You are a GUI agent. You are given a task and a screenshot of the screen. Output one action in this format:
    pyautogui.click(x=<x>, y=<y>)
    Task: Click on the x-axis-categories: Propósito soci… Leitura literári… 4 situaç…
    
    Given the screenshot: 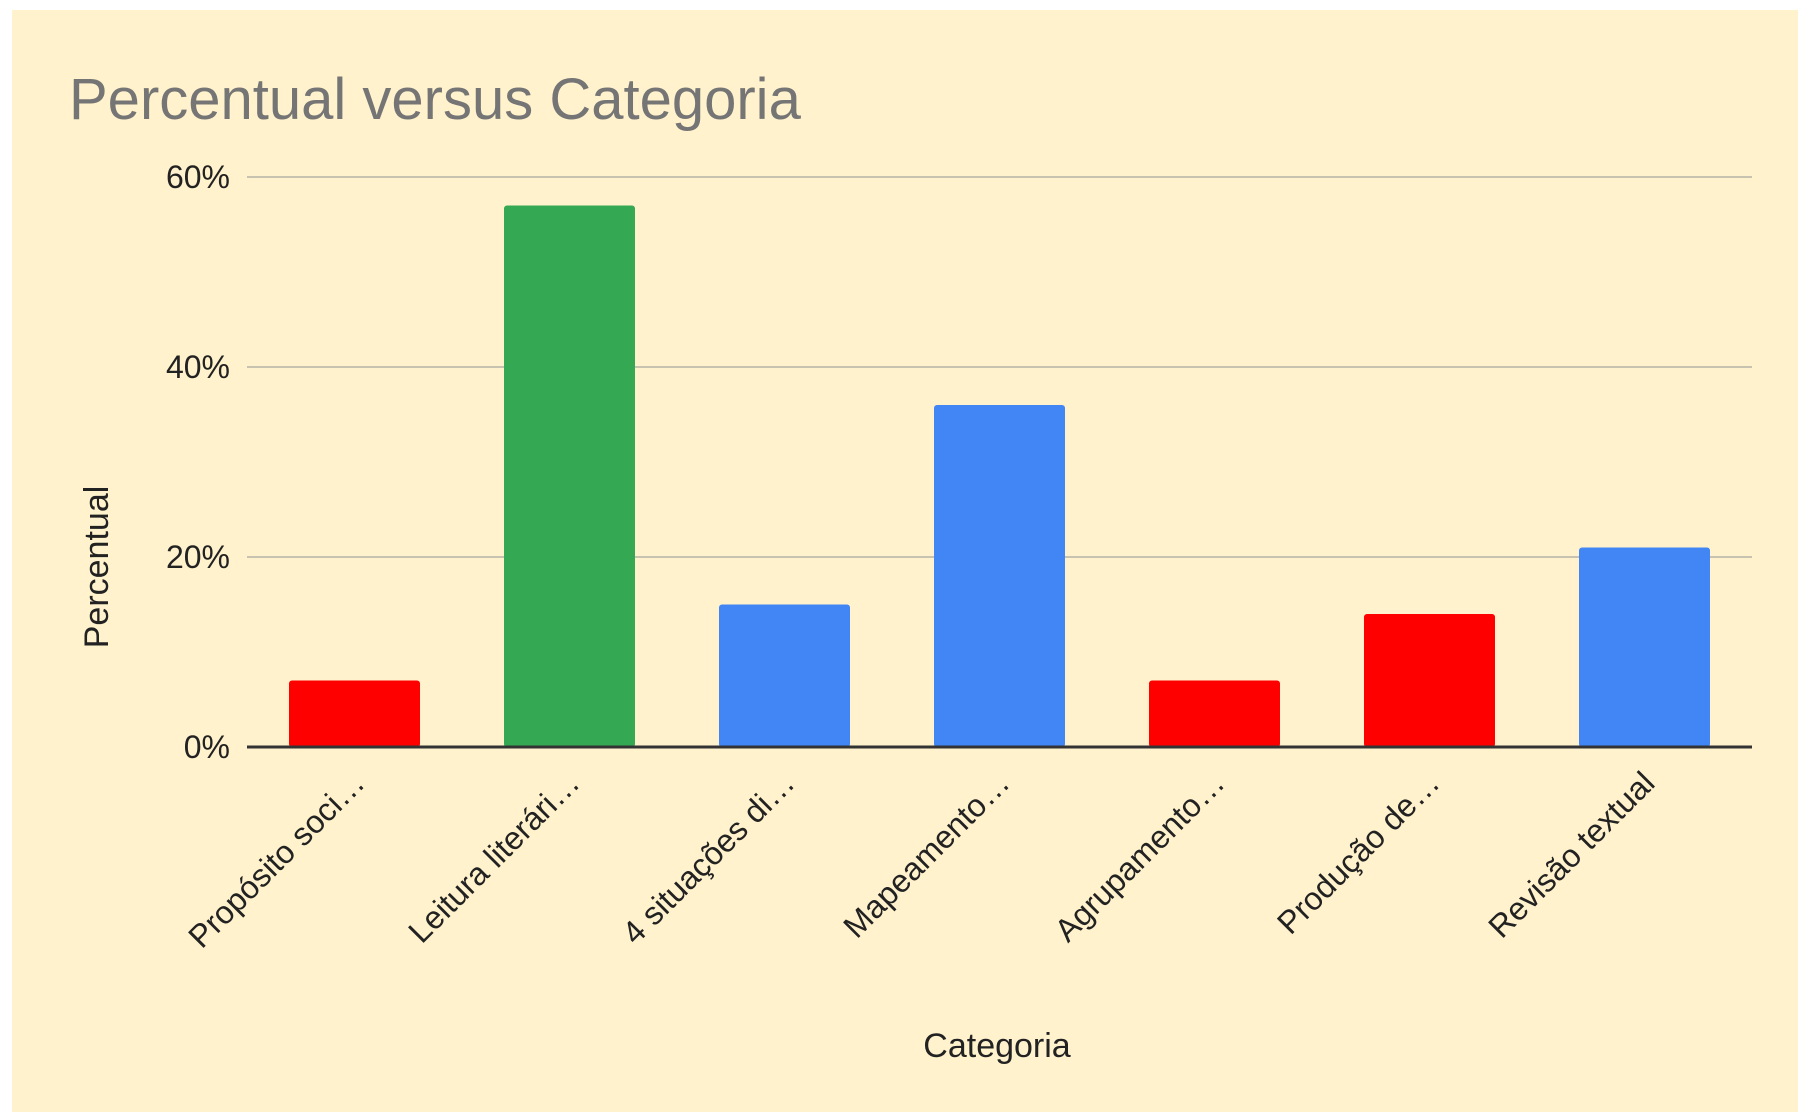 What is the action you would take?
    pyautogui.click(x=921, y=859)
    